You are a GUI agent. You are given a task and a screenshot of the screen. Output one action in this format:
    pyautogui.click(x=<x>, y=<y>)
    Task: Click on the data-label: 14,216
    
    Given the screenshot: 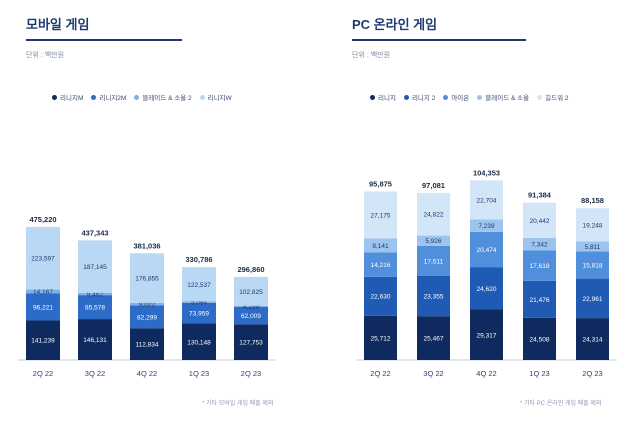 What is the action you would take?
    pyautogui.click(x=381, y=265)
    